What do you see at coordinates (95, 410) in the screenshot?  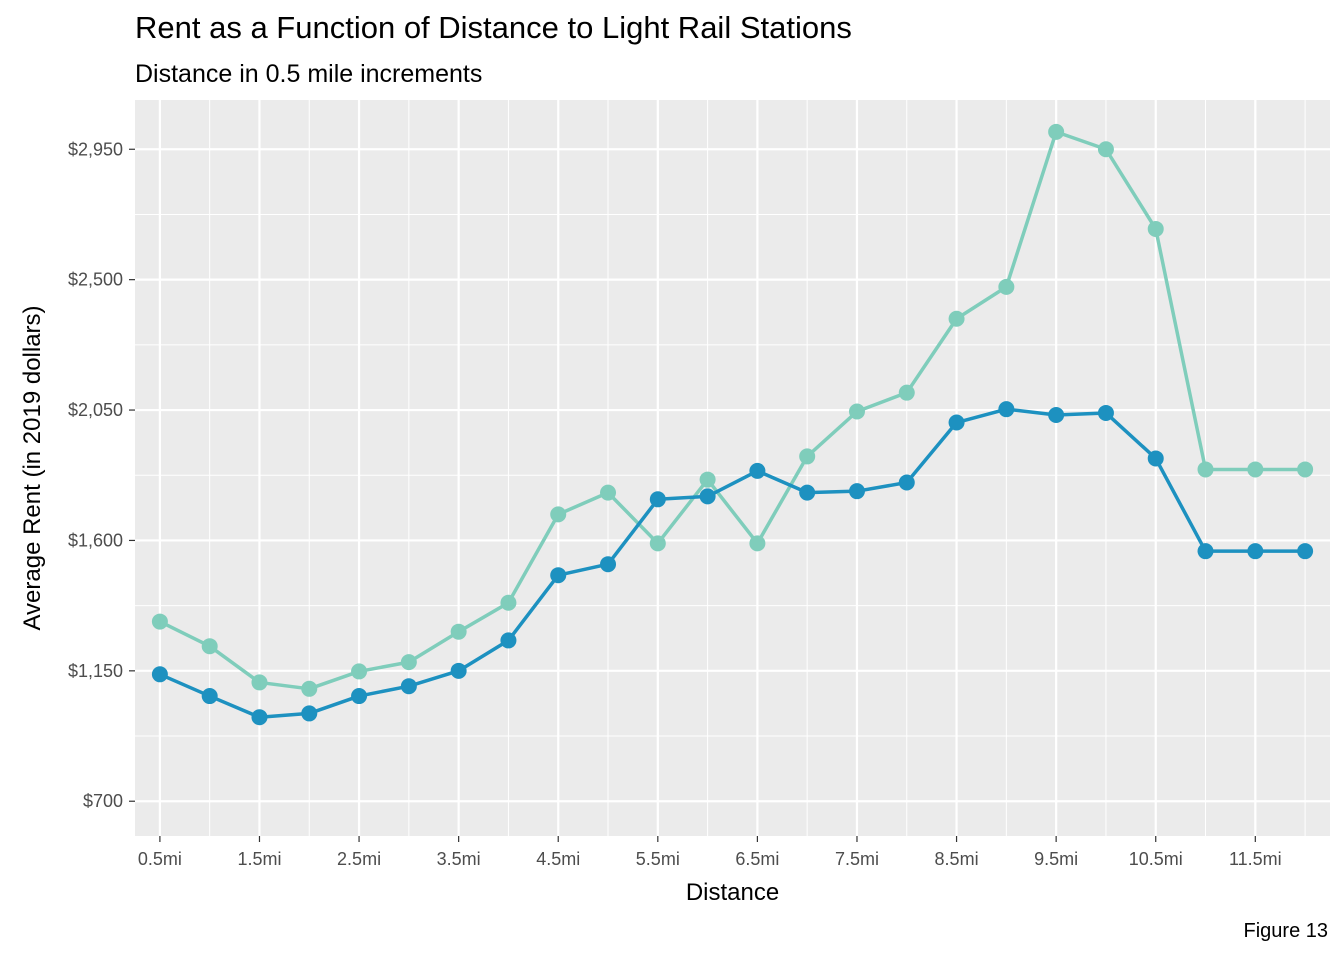 I see `y-tick-label: $2,050` at bounding box center [95, 410].